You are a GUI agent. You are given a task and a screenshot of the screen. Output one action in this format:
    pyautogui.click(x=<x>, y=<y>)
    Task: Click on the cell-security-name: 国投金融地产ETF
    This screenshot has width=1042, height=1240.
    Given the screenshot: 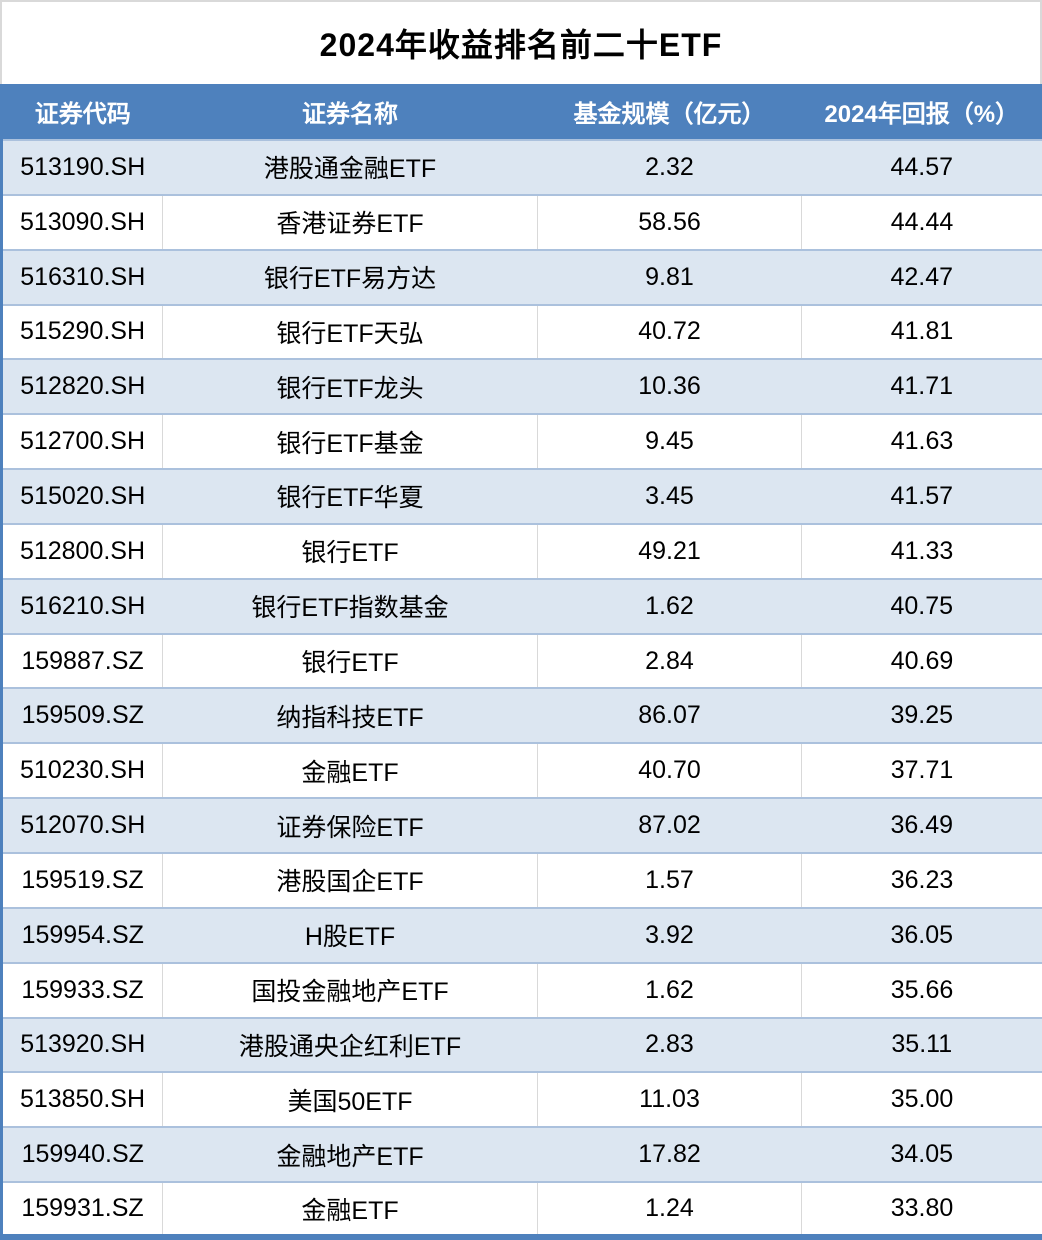 What is the action you would take?
    pyautogui.click(x=350, y=989)
    